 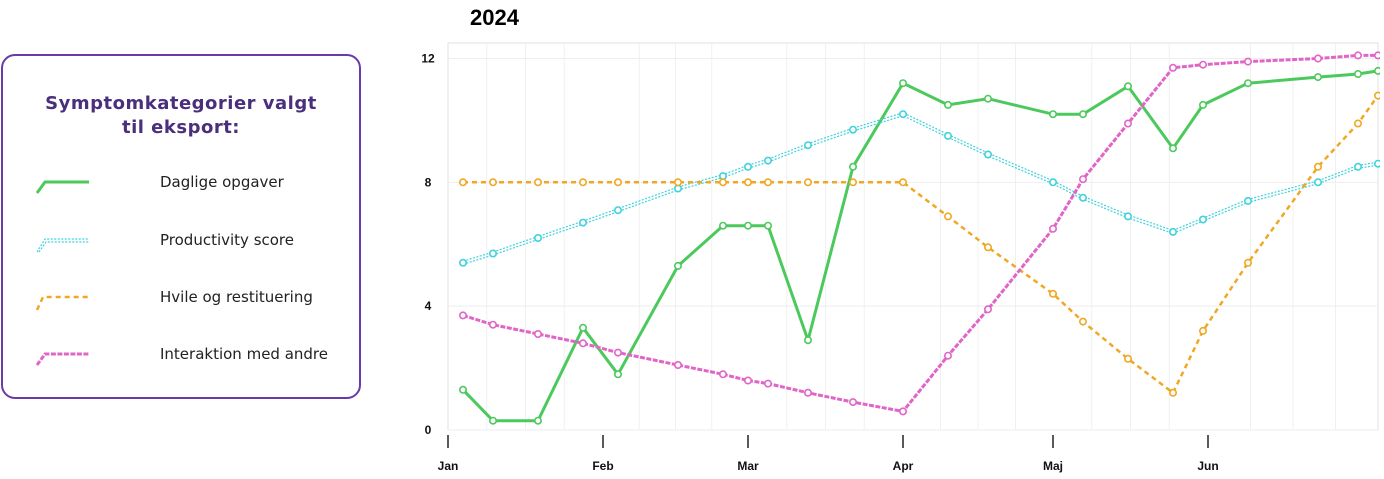 I want to click on legend-item-daglige-opgaver: Daglige opgaver, so click(x=193, y=183).